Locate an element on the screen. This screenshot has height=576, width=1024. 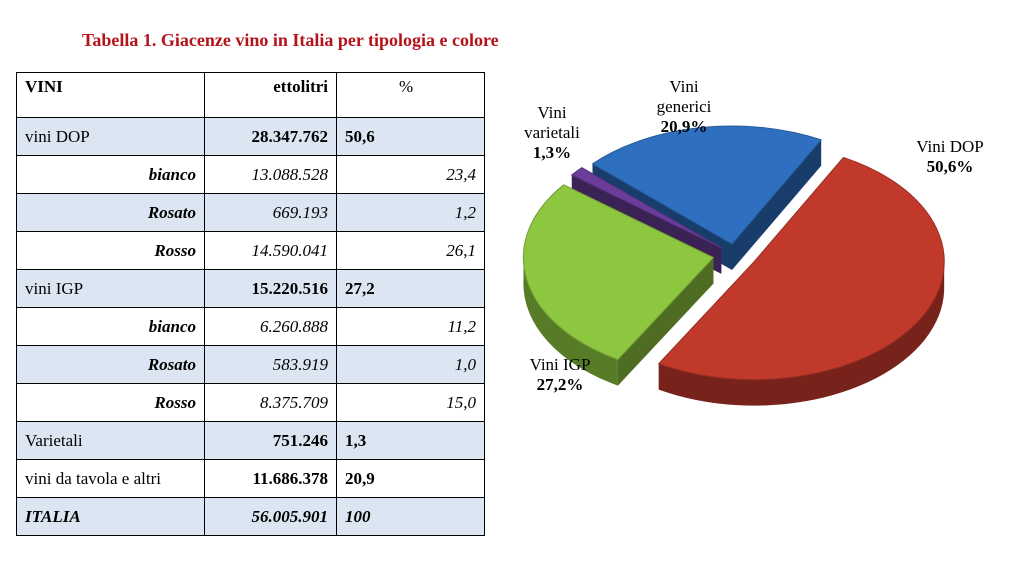
row-percent: 1,3 is located at coordinates (410, 440).